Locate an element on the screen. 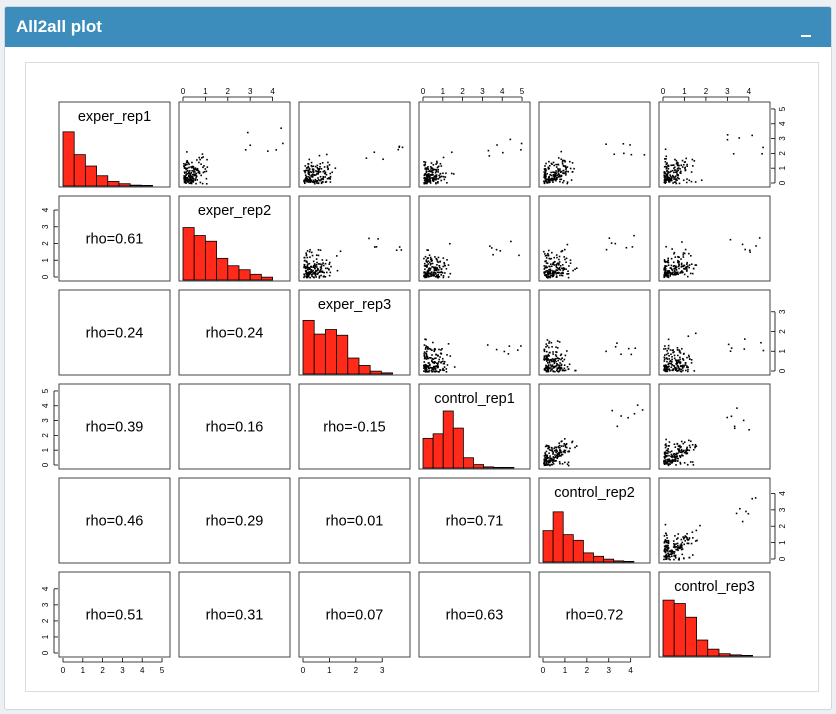 This screenshot has height=714, width=836. axis-tick-label: 3 is located at coordinates (45, 226).